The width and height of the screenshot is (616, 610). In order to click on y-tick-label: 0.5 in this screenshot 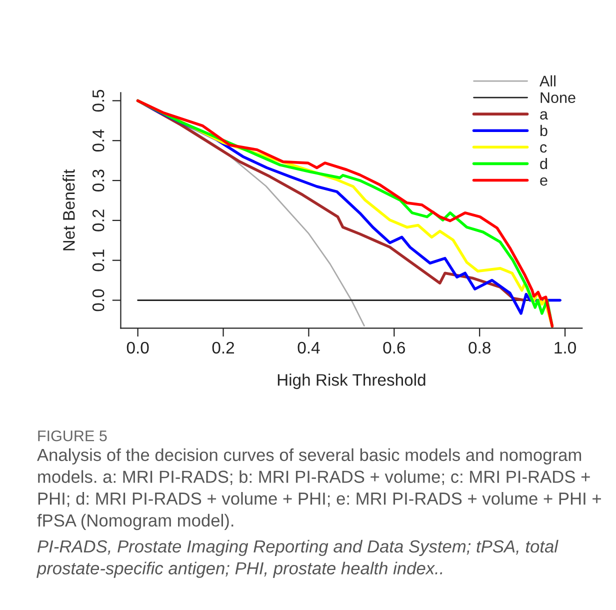, I will do `click(98, 101)`.